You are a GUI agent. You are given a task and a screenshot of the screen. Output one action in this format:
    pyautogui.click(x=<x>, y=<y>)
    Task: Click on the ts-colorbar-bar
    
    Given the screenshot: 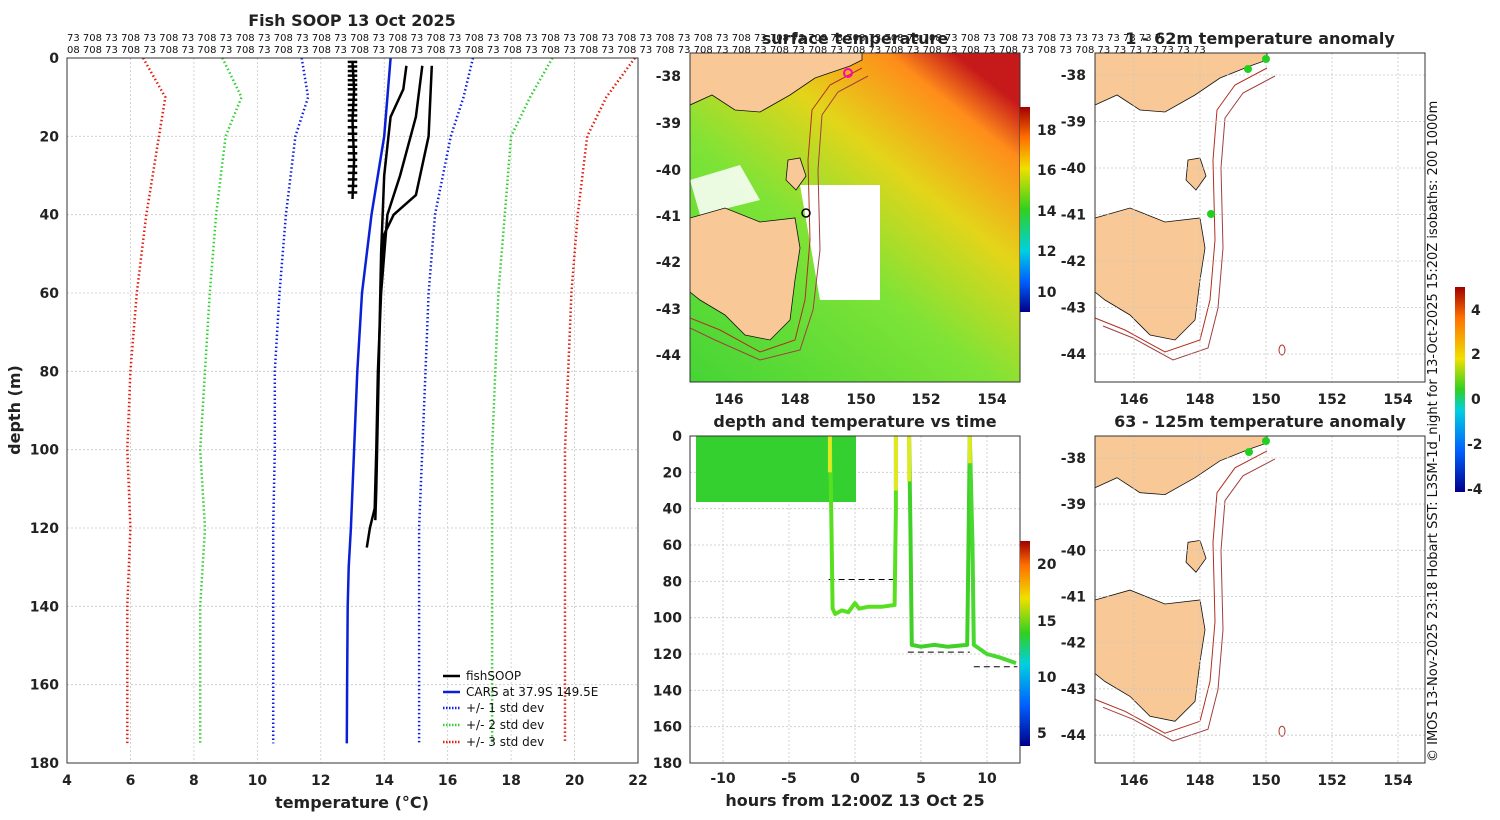 What is the action you would take?
    pyautogui.click(x=1025, y=643)
    